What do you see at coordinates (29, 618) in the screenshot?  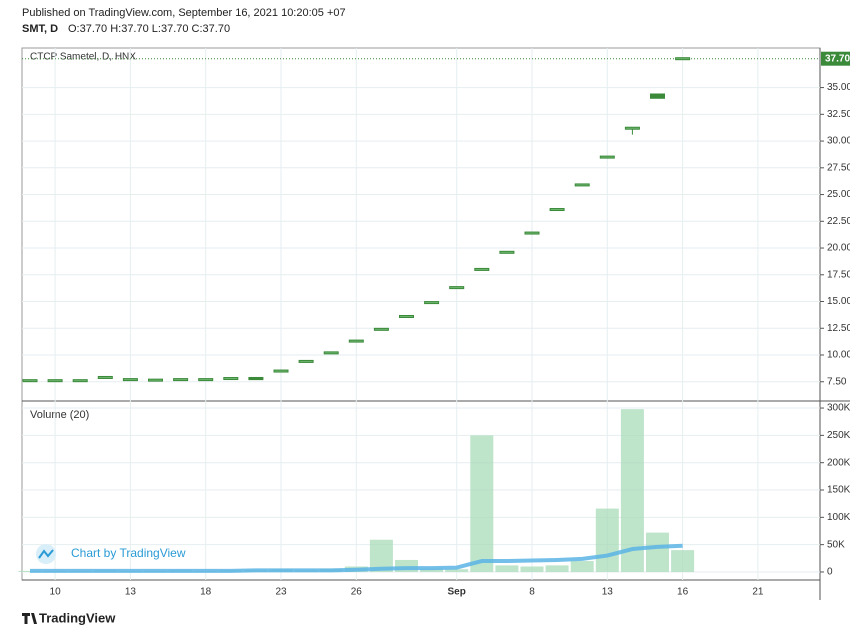 I see `logo-icon` at bounding box center [29, 618].